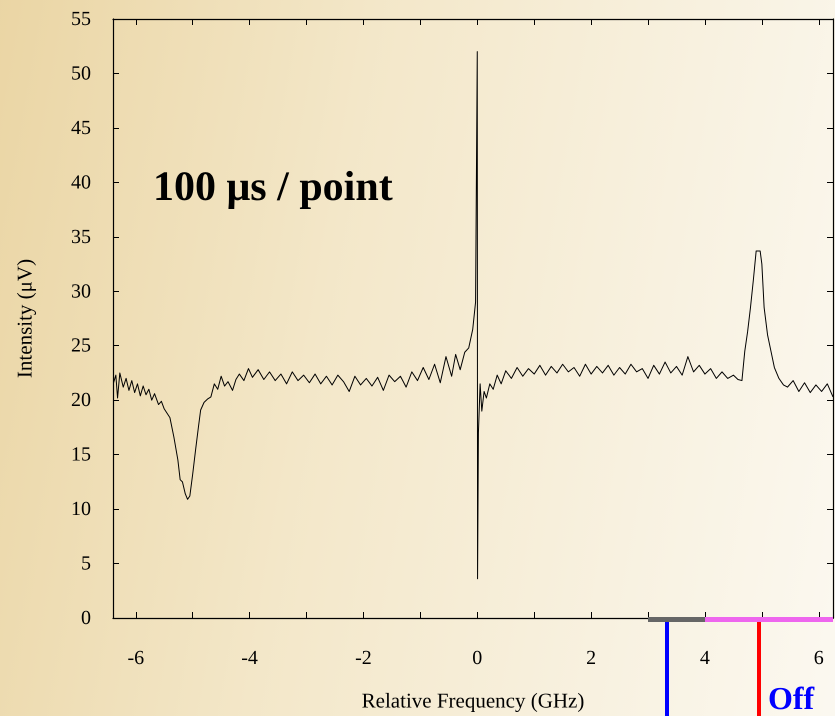 The width and height of the screenshot is (835, 716). I want to click on y-tick-label: 45, so click(81, 127).